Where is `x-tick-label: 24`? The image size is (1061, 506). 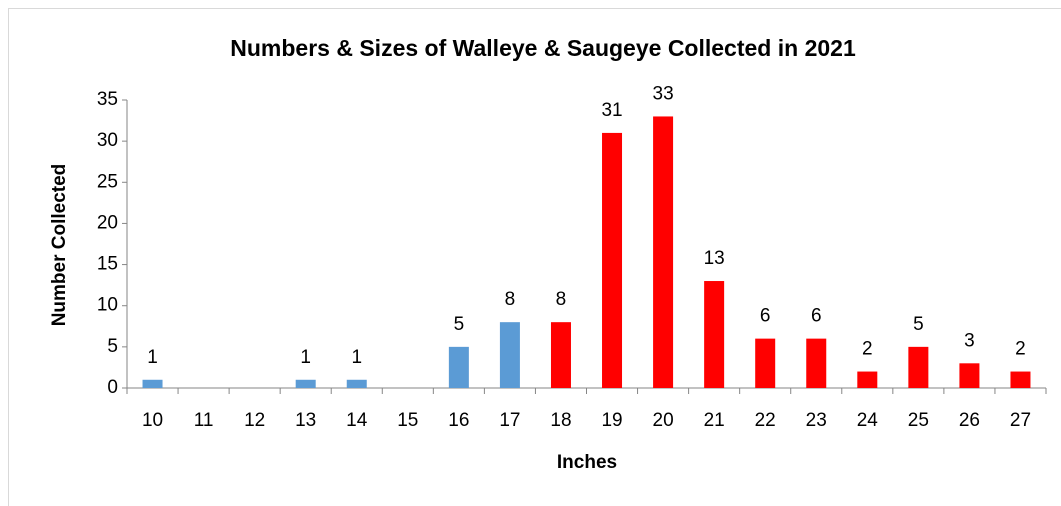
x-tick-label: 24 is located at coordinates (868, 420).